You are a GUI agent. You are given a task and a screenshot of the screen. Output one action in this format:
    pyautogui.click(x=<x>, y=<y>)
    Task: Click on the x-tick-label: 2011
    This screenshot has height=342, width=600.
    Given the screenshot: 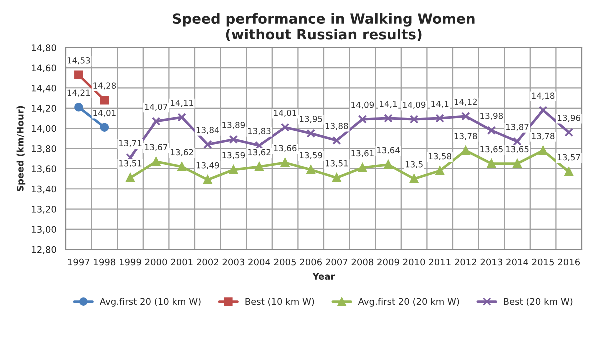 What is the action you would take?
    pyautogui.click(x=440, y=262)
    